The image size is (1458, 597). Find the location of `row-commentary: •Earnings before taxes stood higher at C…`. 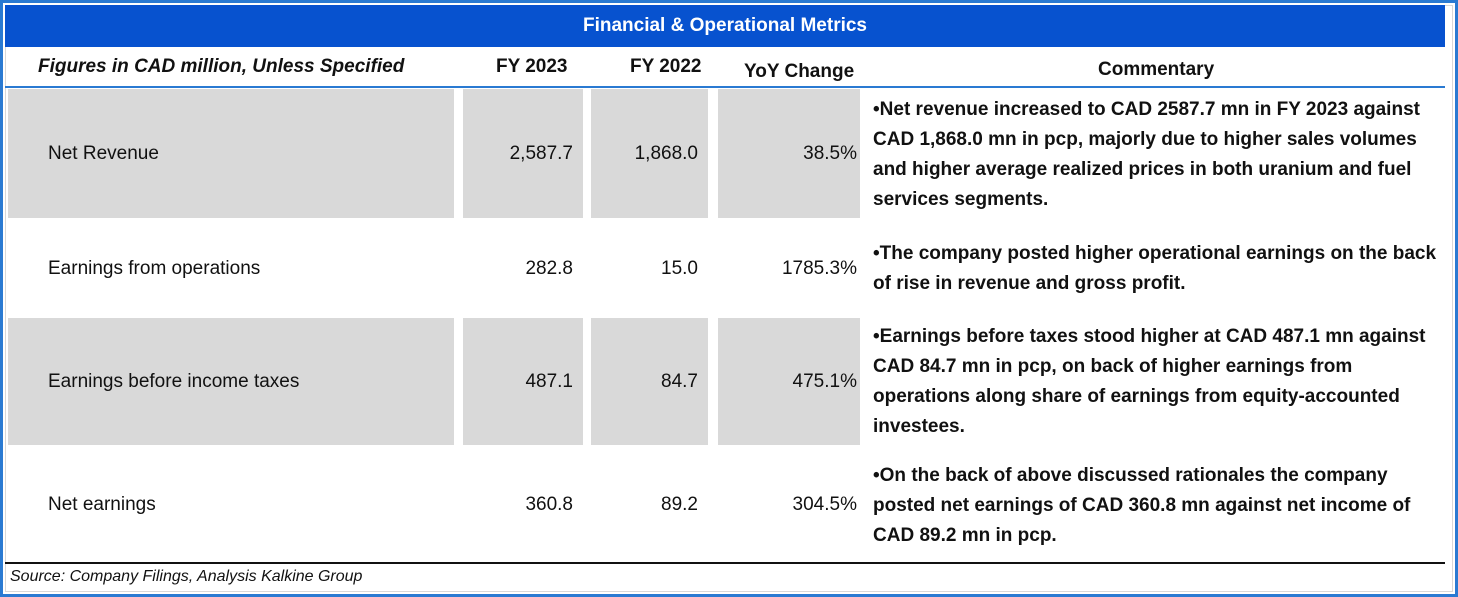

row-commentary: •Earnings before taxes stood higher at C… is located at coordinates (1149, 381).